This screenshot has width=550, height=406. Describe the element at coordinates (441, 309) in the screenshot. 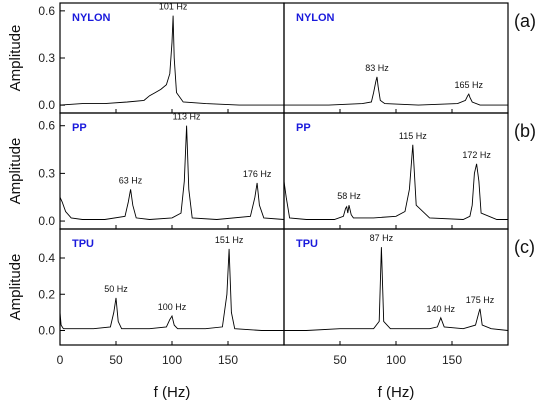

I see `peak-label: 140 Hz` at that location.